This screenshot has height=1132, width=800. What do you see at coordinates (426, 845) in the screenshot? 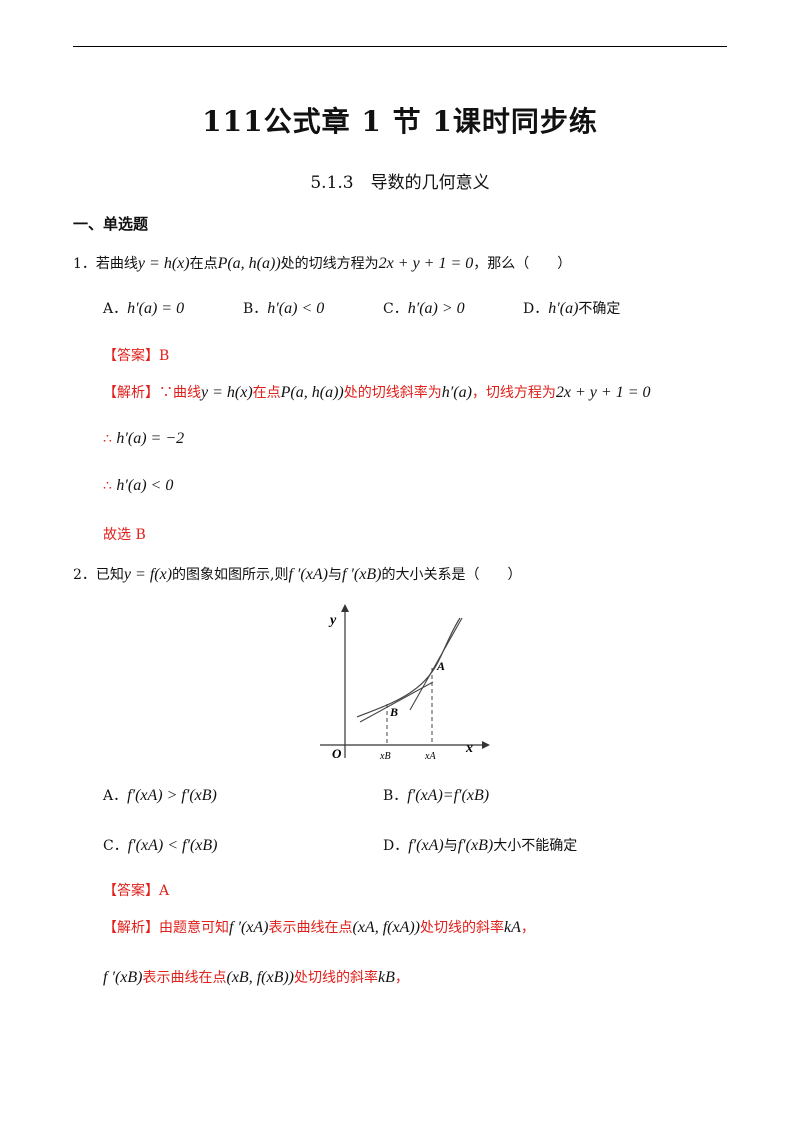
I see `option-expr: f′(xA)` at bounding box center [426, 845].